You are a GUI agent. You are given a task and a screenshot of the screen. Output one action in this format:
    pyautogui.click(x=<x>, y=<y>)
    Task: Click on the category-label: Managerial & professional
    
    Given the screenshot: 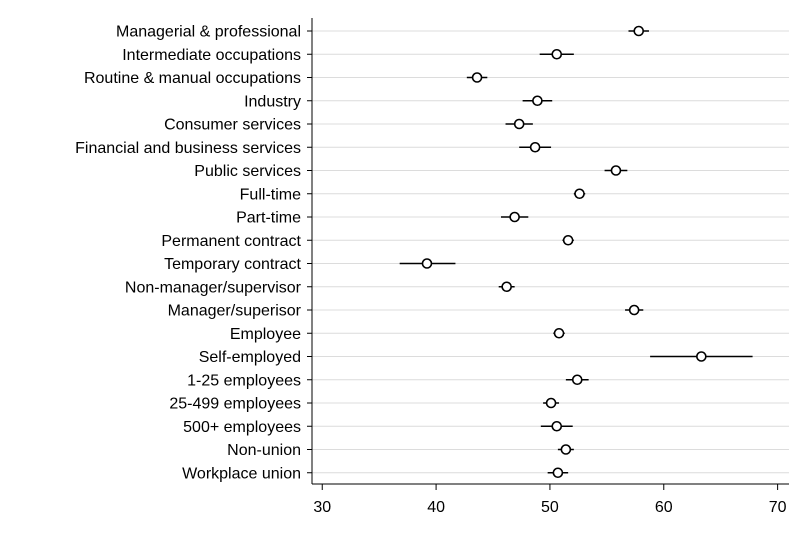 What is the action you would take?
    pyautogui.click(x=208, y=32)
    